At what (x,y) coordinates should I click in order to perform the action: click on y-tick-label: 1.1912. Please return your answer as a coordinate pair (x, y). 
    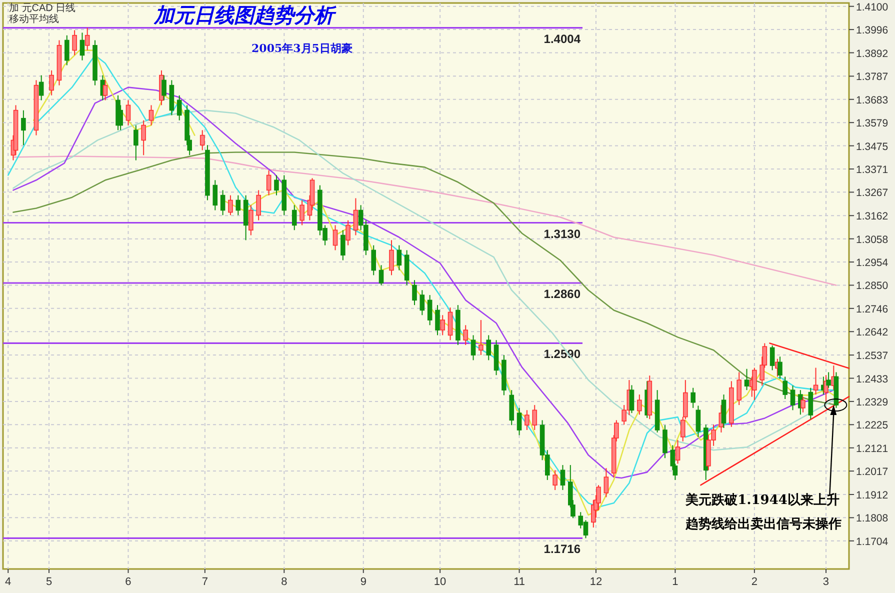
    Looking at the image, I should click on (872, 495).